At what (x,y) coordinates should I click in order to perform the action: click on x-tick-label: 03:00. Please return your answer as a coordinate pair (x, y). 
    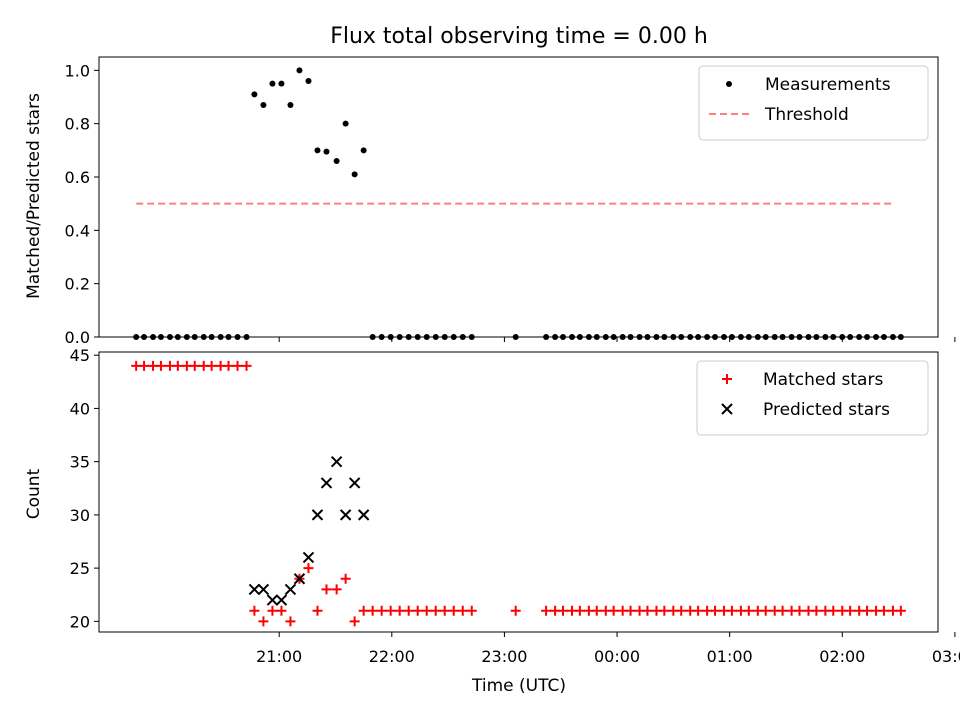
    Looking at the image, I should click on (946, 656).